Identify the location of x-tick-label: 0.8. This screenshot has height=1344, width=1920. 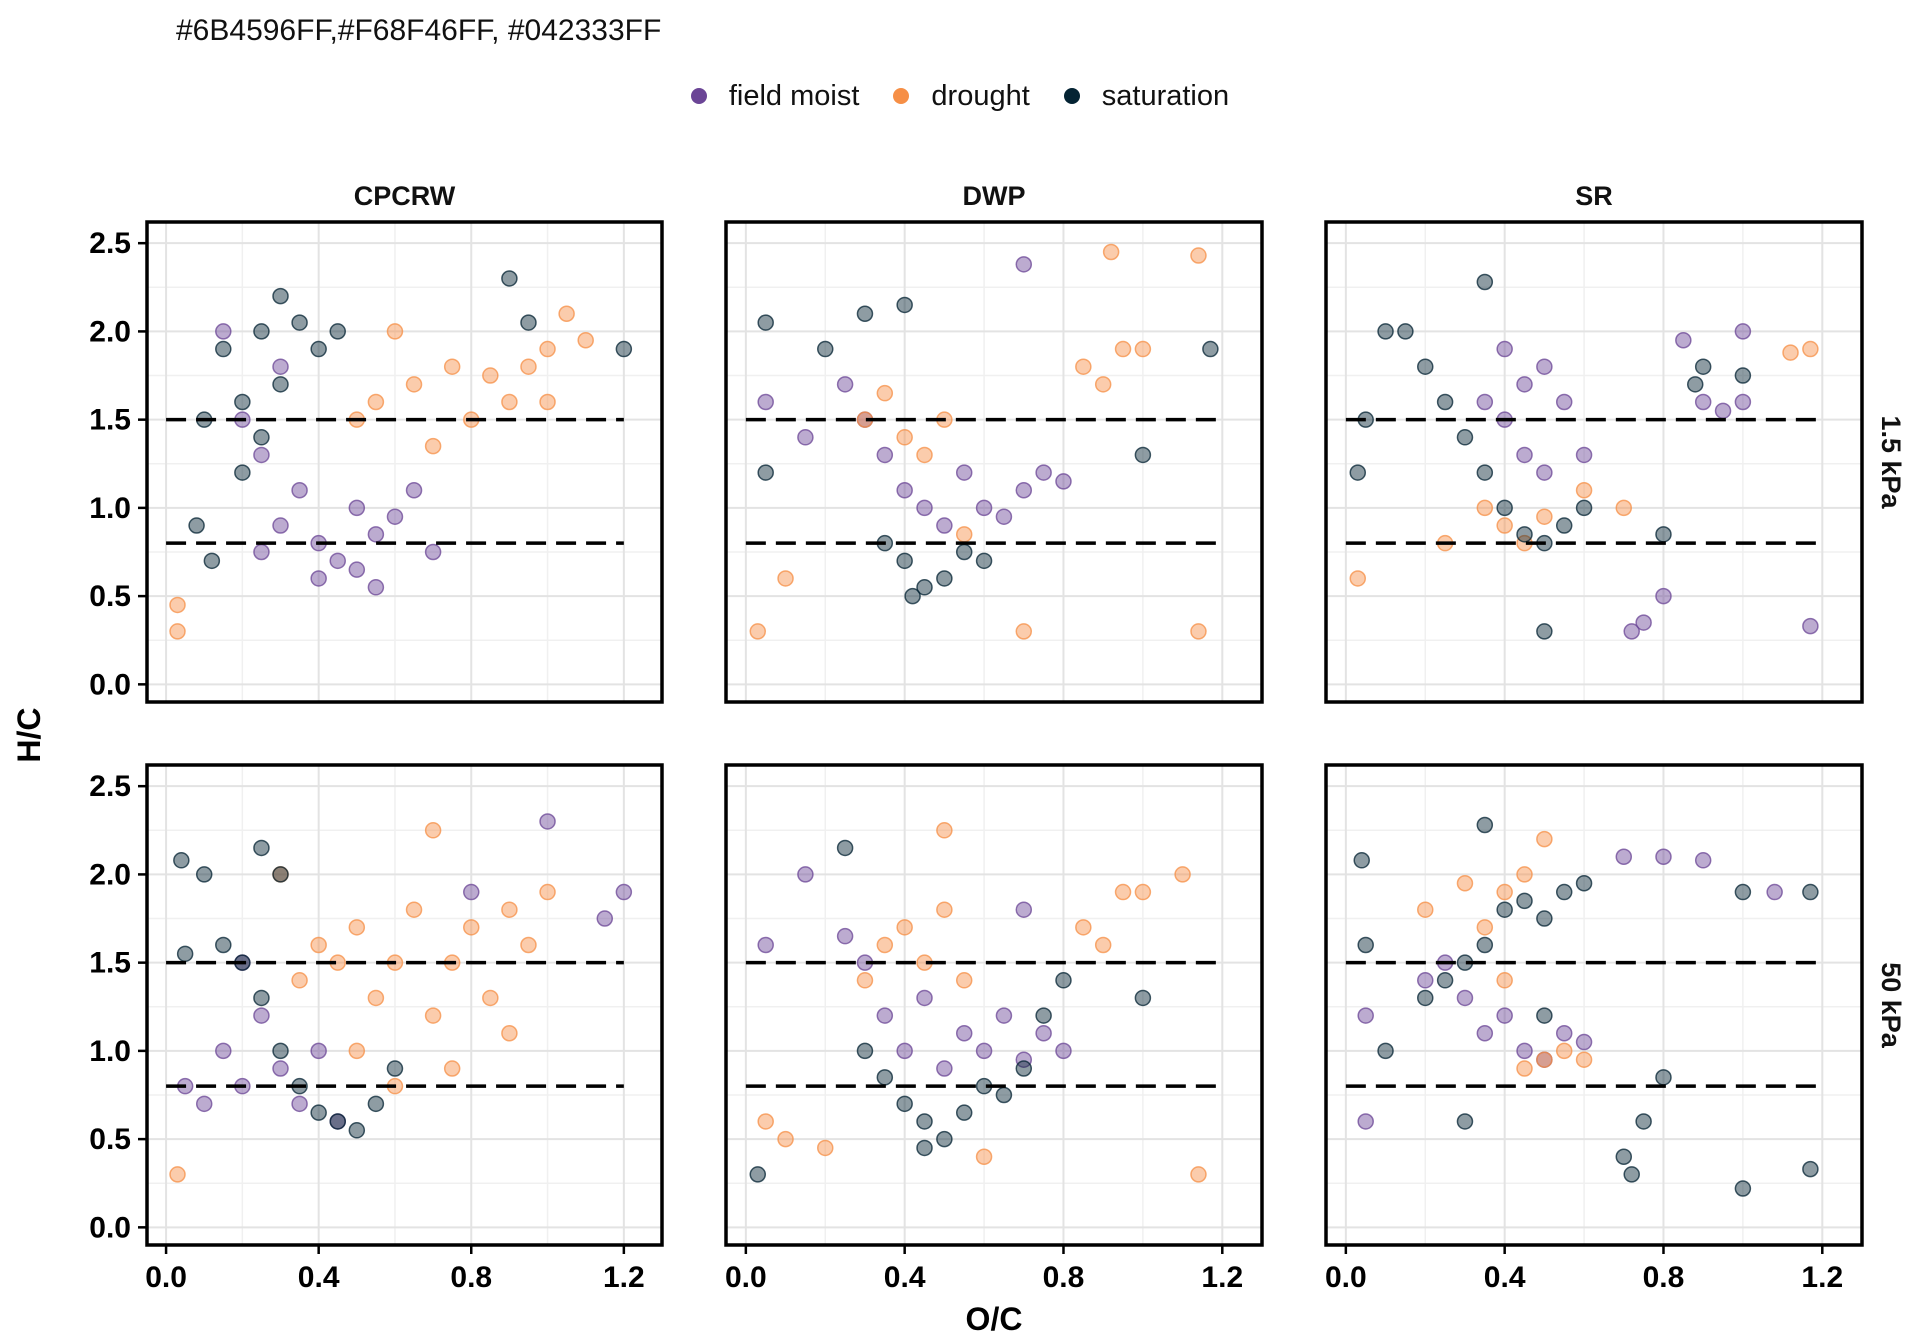
(1664, 1277).